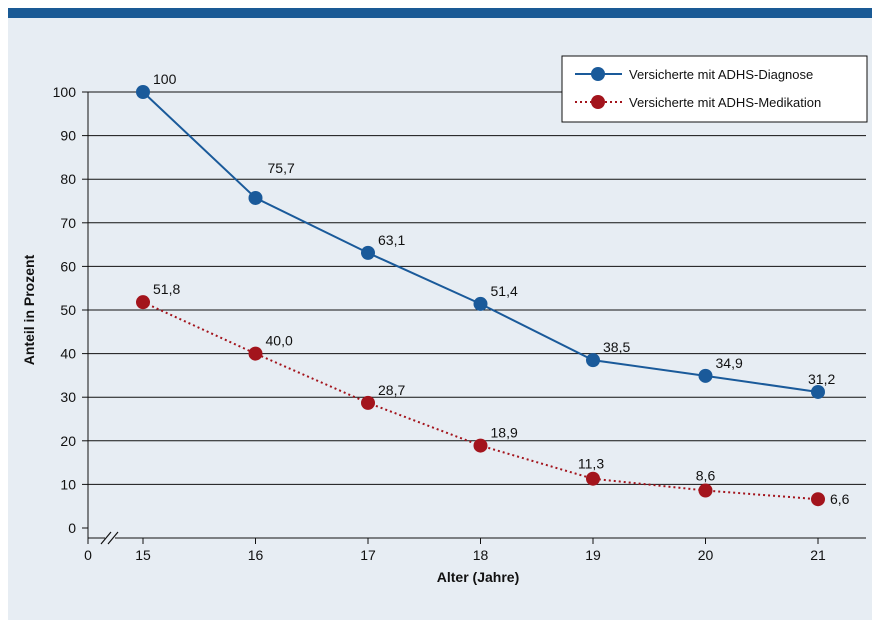 This screenshot has width=872, height=620. I want to click on x-tick-label: 21, so click(818, 555).